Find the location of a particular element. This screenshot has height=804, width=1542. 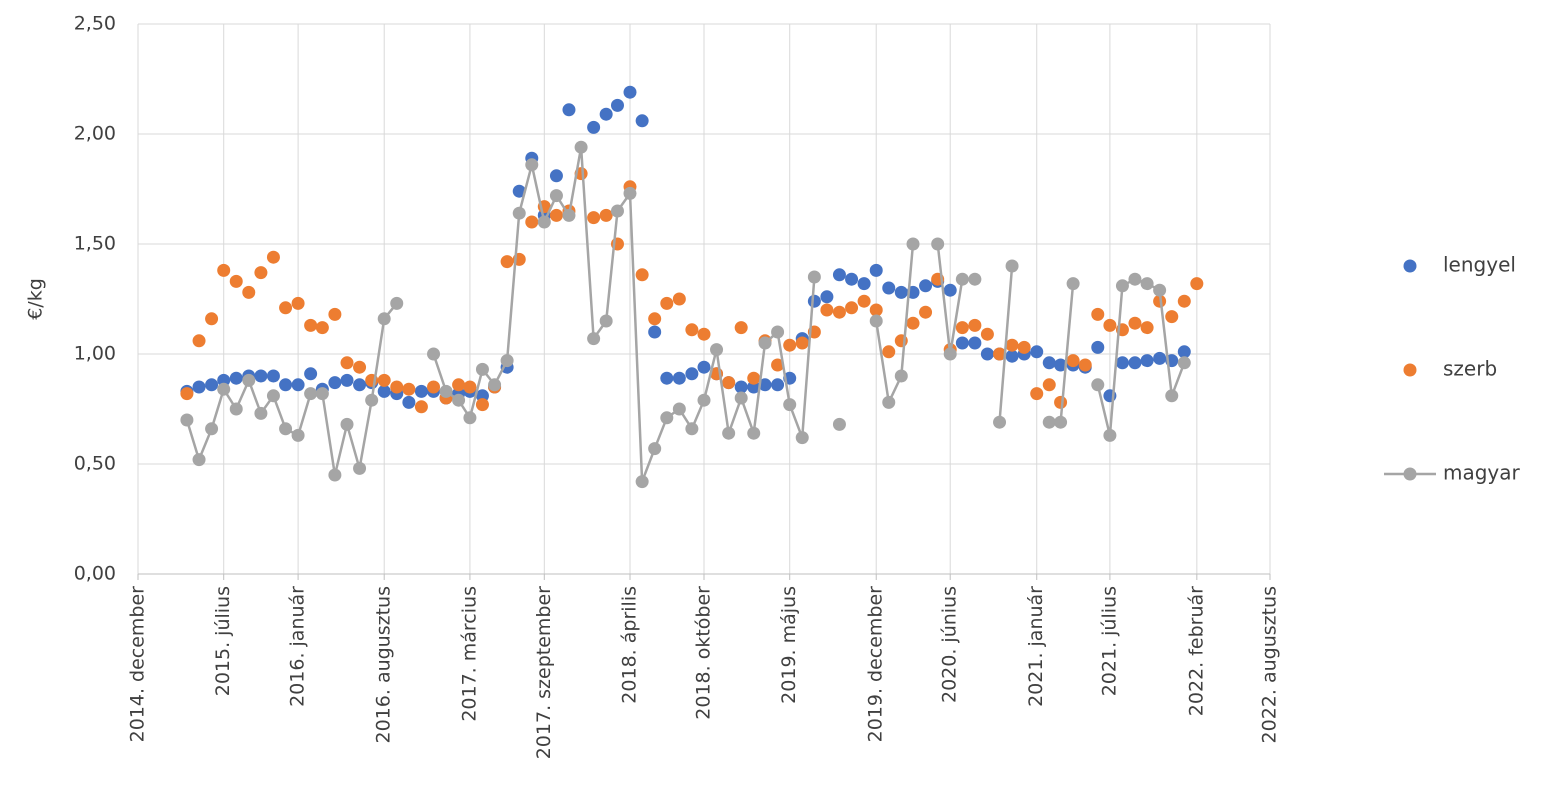

x-tick-label: 2016. január is located at coordinates (298, 646).